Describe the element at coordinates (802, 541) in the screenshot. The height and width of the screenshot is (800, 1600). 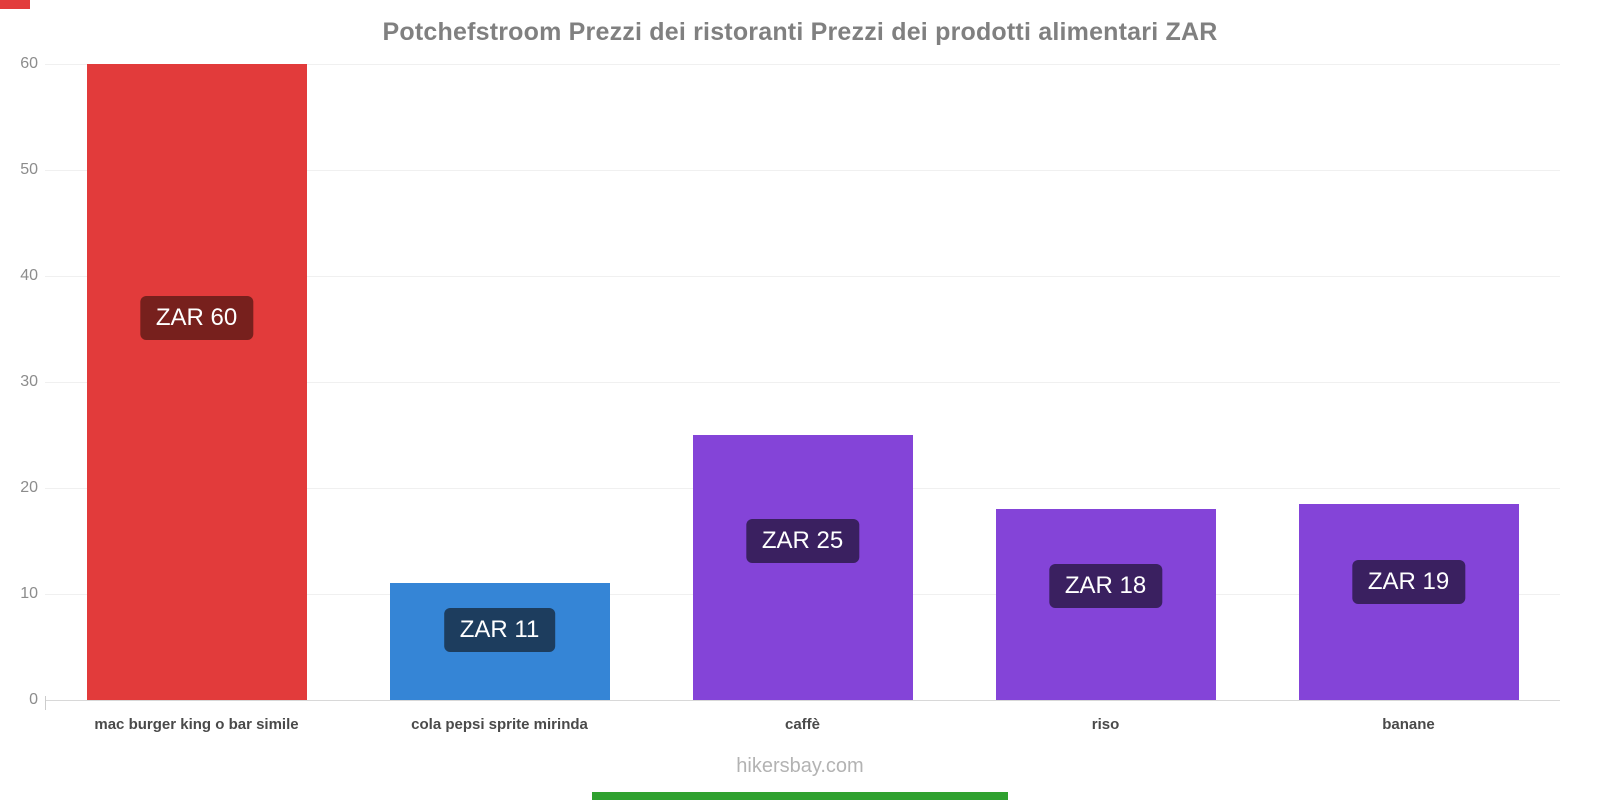
I see `bar-value-badge: ZAR 25` at that location.